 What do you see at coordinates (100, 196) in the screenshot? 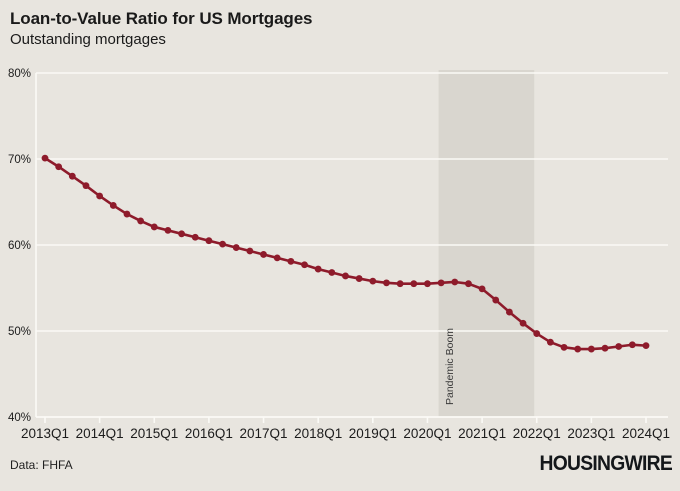
I see `data-point-2014Q1` at bounding box center [100, 196].